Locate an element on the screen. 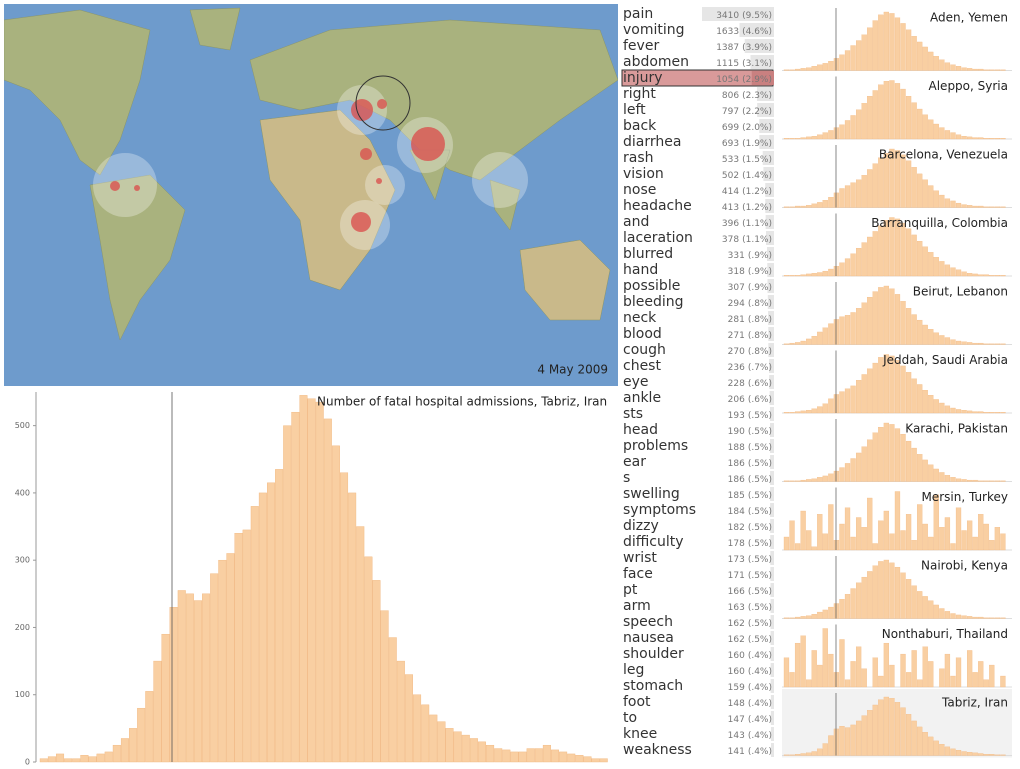 This screenshot has width=1020, height=769. term: to is located at coordinates (630, 718).